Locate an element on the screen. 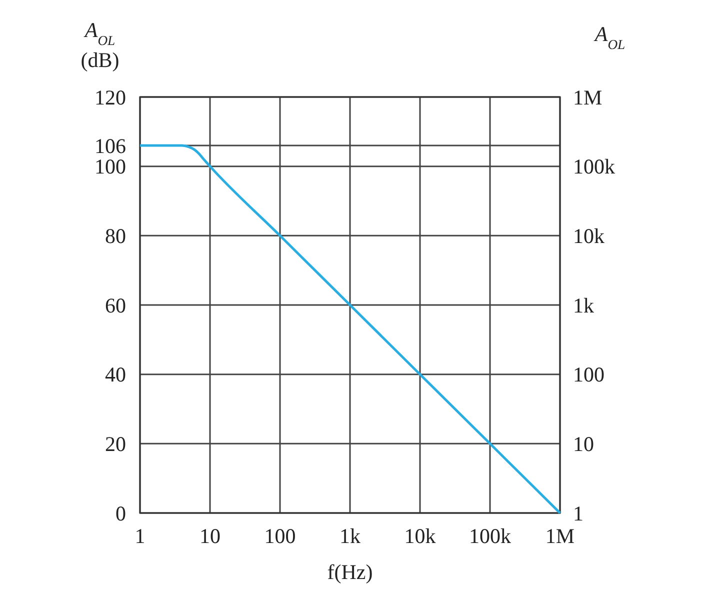 Image resolution: width=715 pixels, height=603 pixels. y-tick-label: 20 is located at coordinates (115, 444).